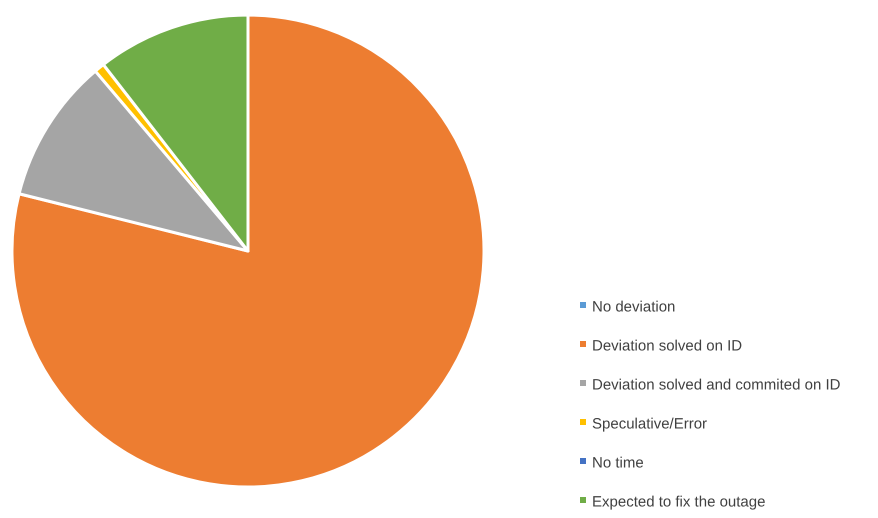  What do you see at coordinates (650, 423) in the screenshot?
I see `legend-label: Speculative/Error` at bounding box center [650, 423].